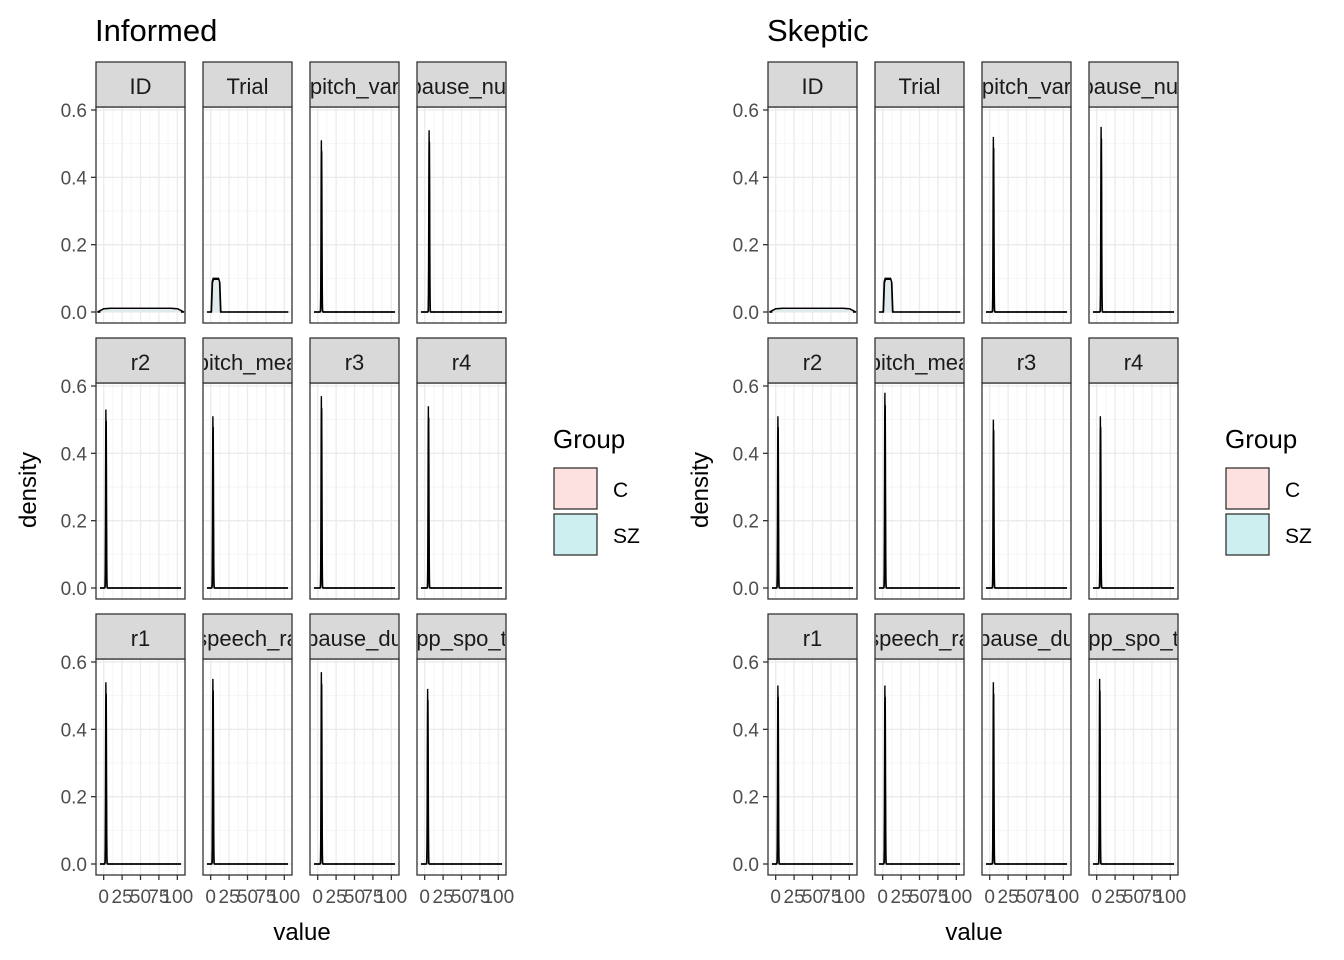 Image resolution: width=1344 pixels, height=960 pixels. I want to click on strip-label-layer: pause_nur, so click(461, 86).